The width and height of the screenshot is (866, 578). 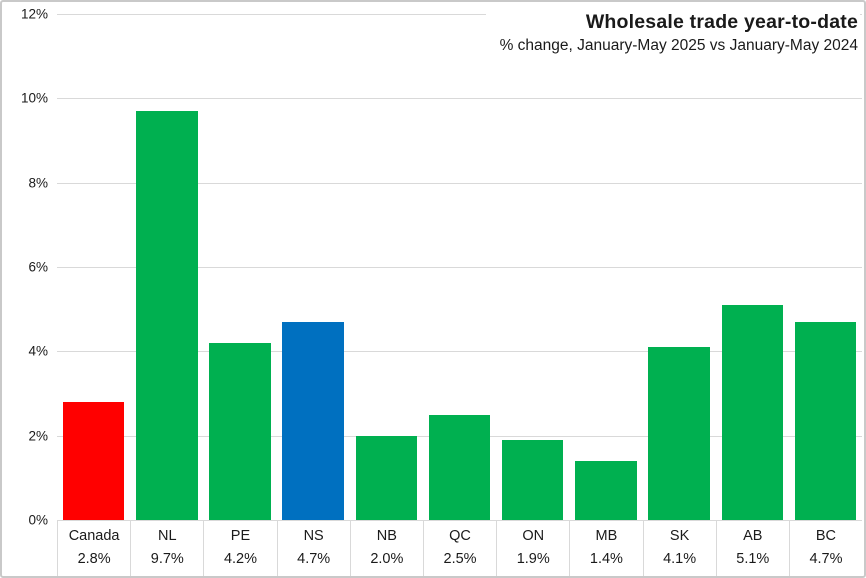 I want to click on bar-sk, so click(x=679, y=433).